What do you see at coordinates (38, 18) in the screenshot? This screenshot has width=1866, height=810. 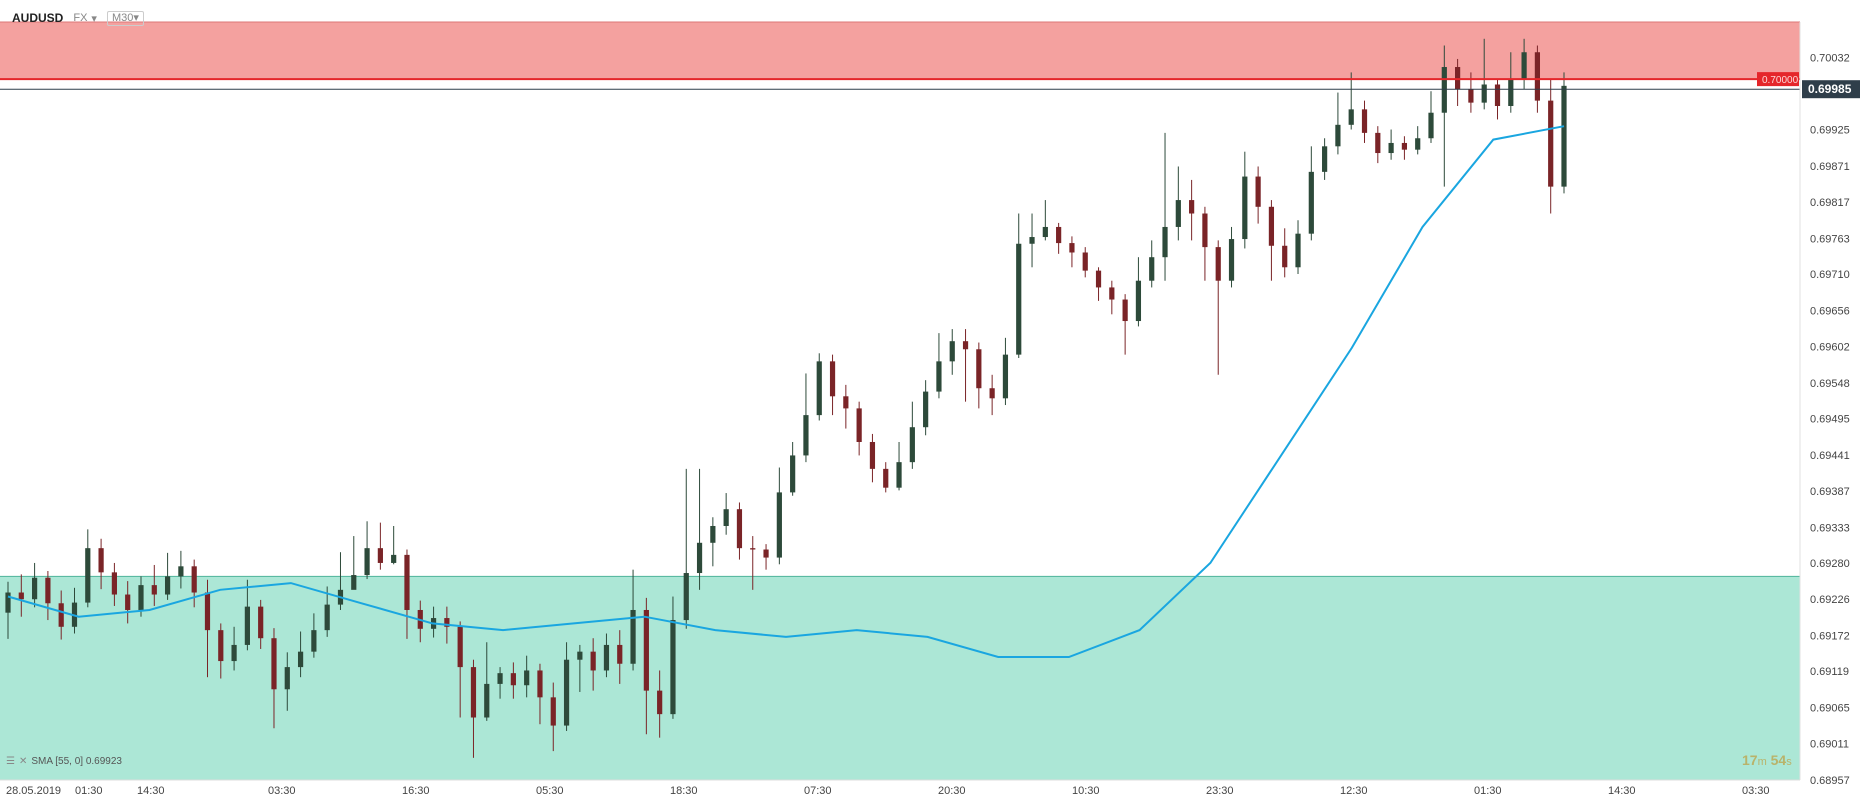 I see `symbol-label: AUDUSD` at bounding box center [38, 18].